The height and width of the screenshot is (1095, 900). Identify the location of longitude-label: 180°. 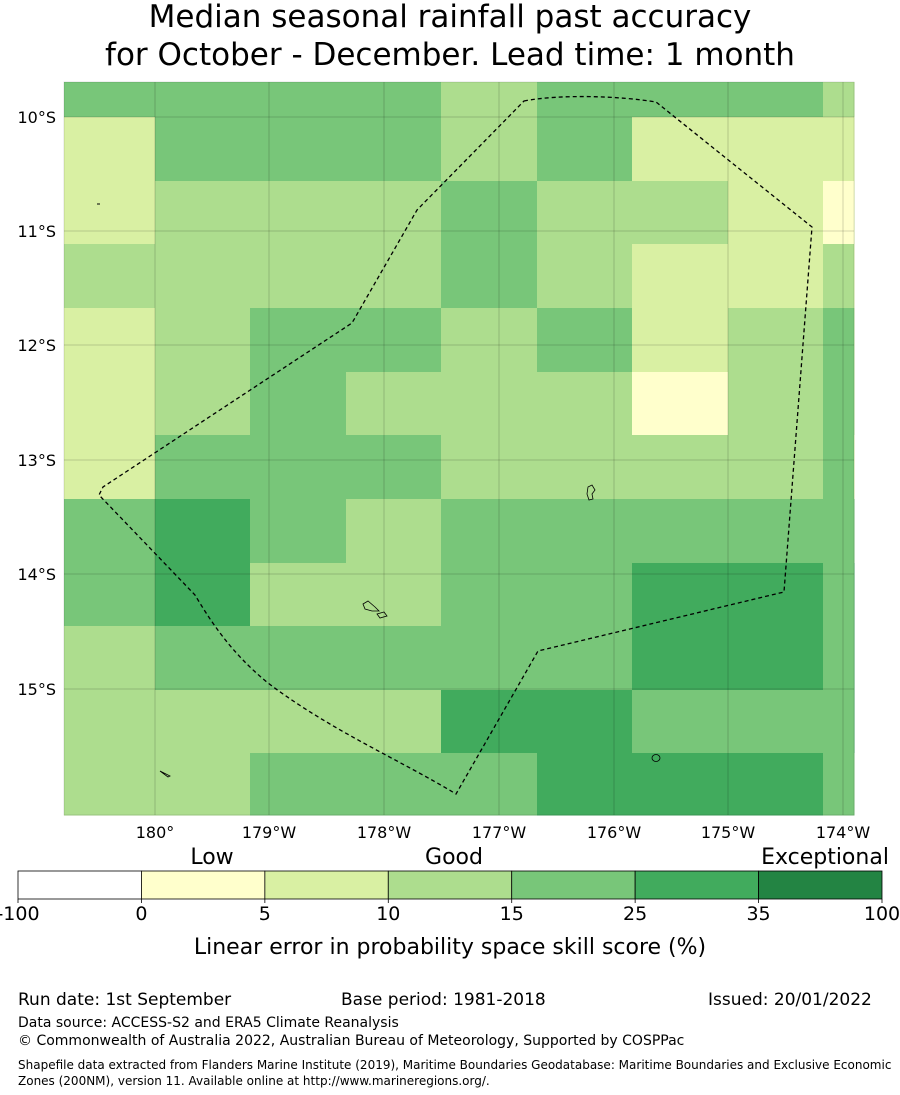
(155, 832).